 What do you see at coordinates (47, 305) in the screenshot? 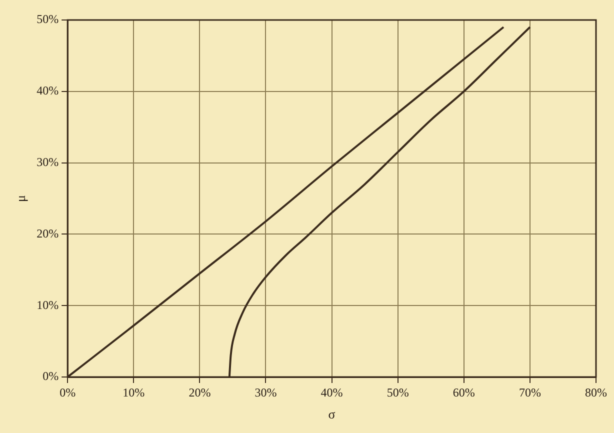
I see `y-tick-label: 10%` at bounding box center [47, 305].